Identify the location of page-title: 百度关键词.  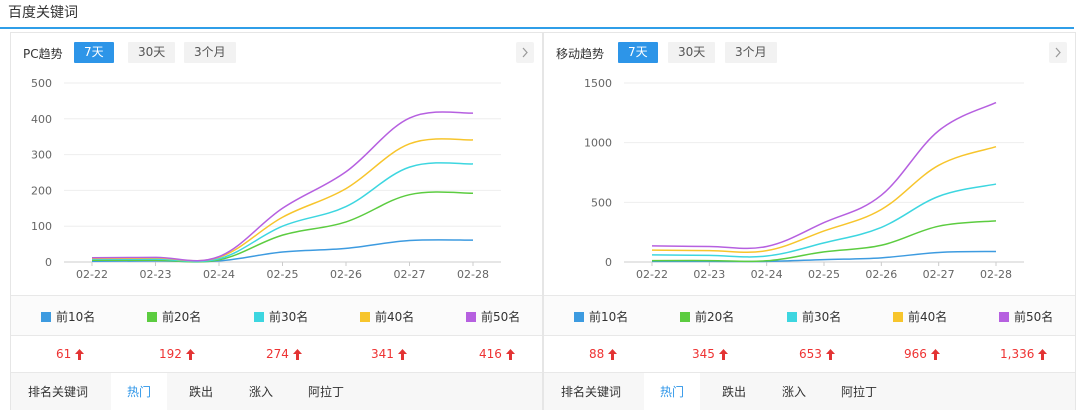
(43, 13).